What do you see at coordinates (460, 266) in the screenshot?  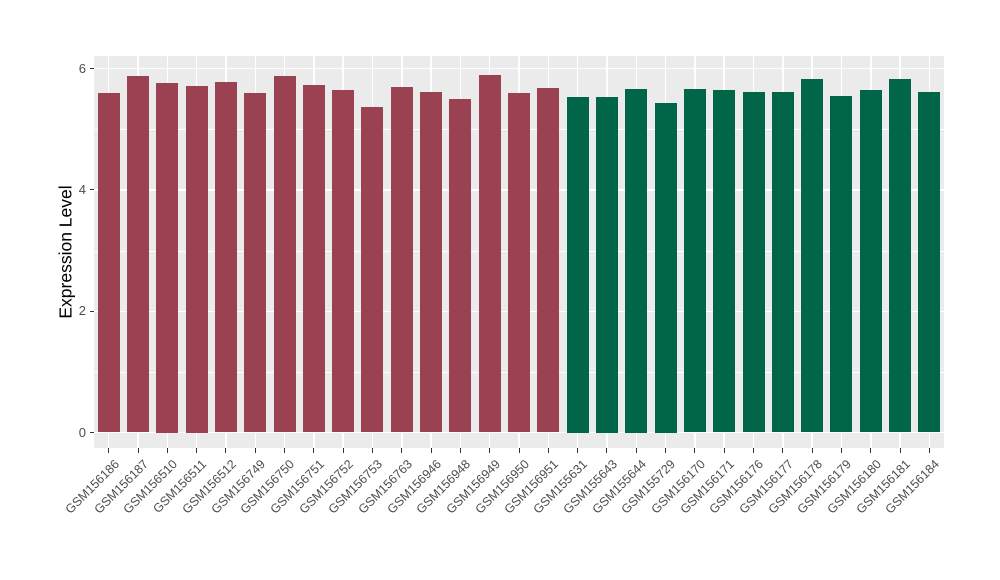 I see `bar-GSM156948` at bounding box center [460, 266].